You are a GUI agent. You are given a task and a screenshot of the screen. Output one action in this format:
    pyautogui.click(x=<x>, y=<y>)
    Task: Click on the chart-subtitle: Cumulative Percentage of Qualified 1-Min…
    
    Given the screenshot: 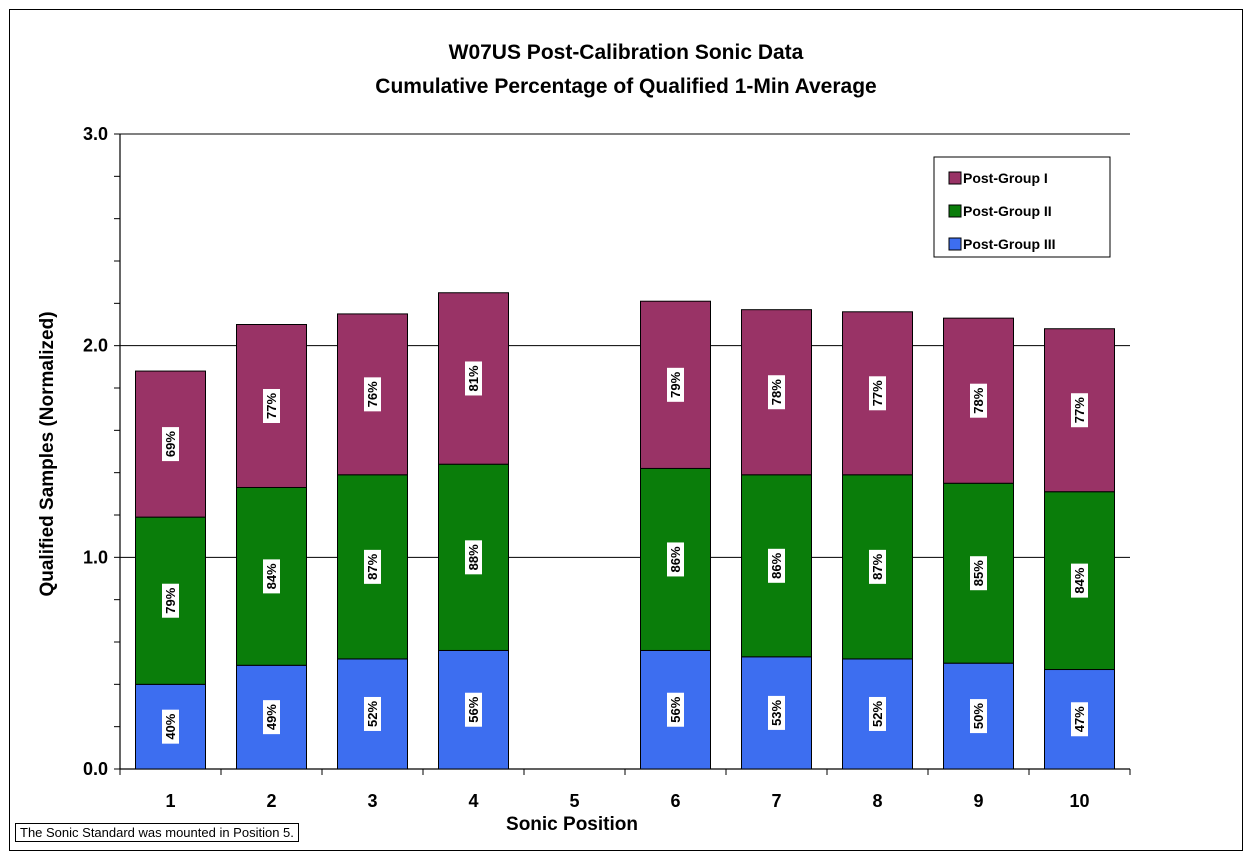 What is the action you would take?
    pyautogui.click(x=625, y=86)
    